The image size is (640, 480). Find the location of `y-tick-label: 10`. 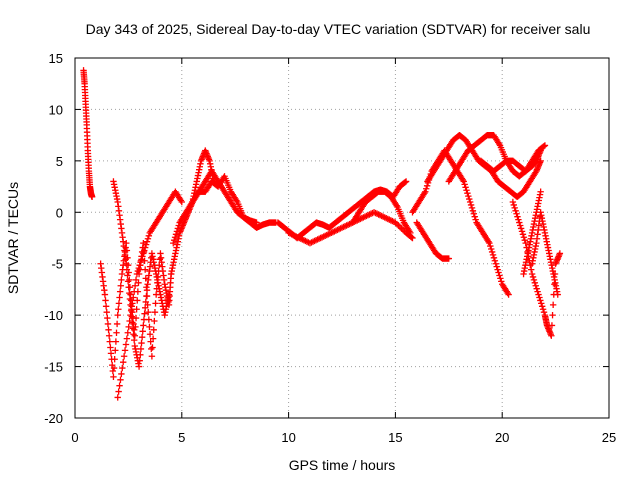

y-tick-label: 10 is located at coordinates (56, 109).